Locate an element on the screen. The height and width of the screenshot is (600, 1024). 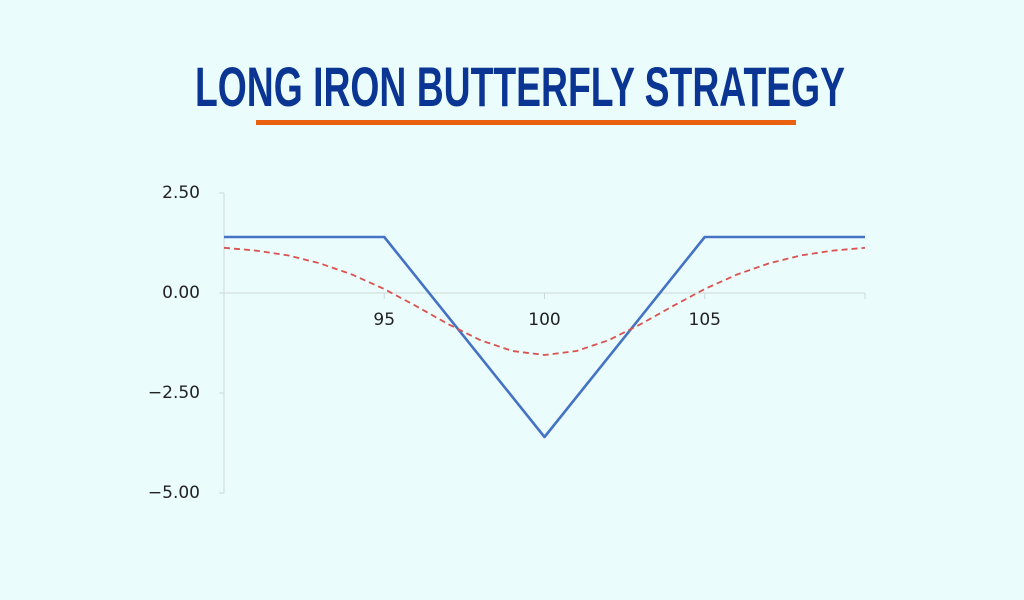
x-tick-label: 100 is located at coordinates (544, 320).